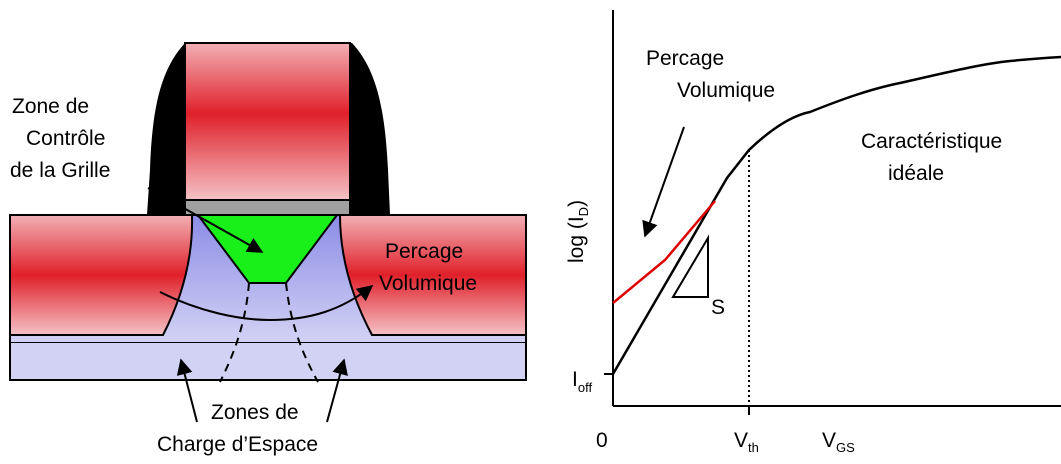 This screenshot has height=464, width=1061. What do you see at coordinates (664, 252) in the screenshot?
I see `punch-through-curve` at bounding box center [664, 252].